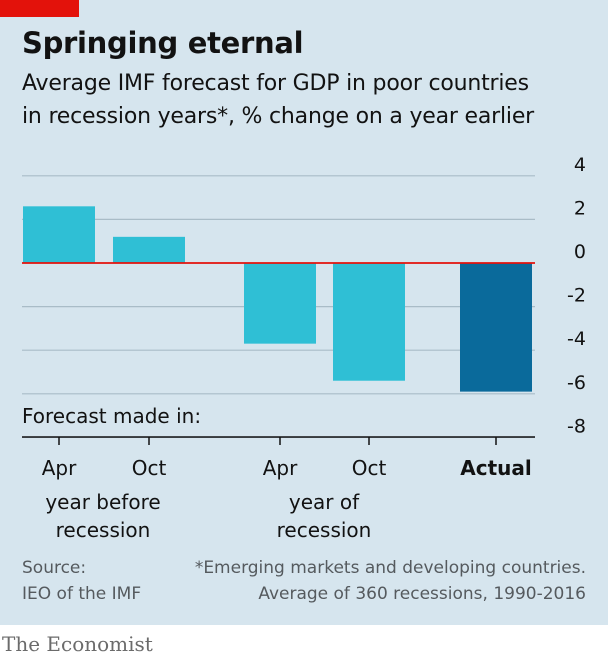  What do you see at coordinates (495, 468) in the screenshot?
I see `x-label-actual: Actual` at bounding box center [495, 468].